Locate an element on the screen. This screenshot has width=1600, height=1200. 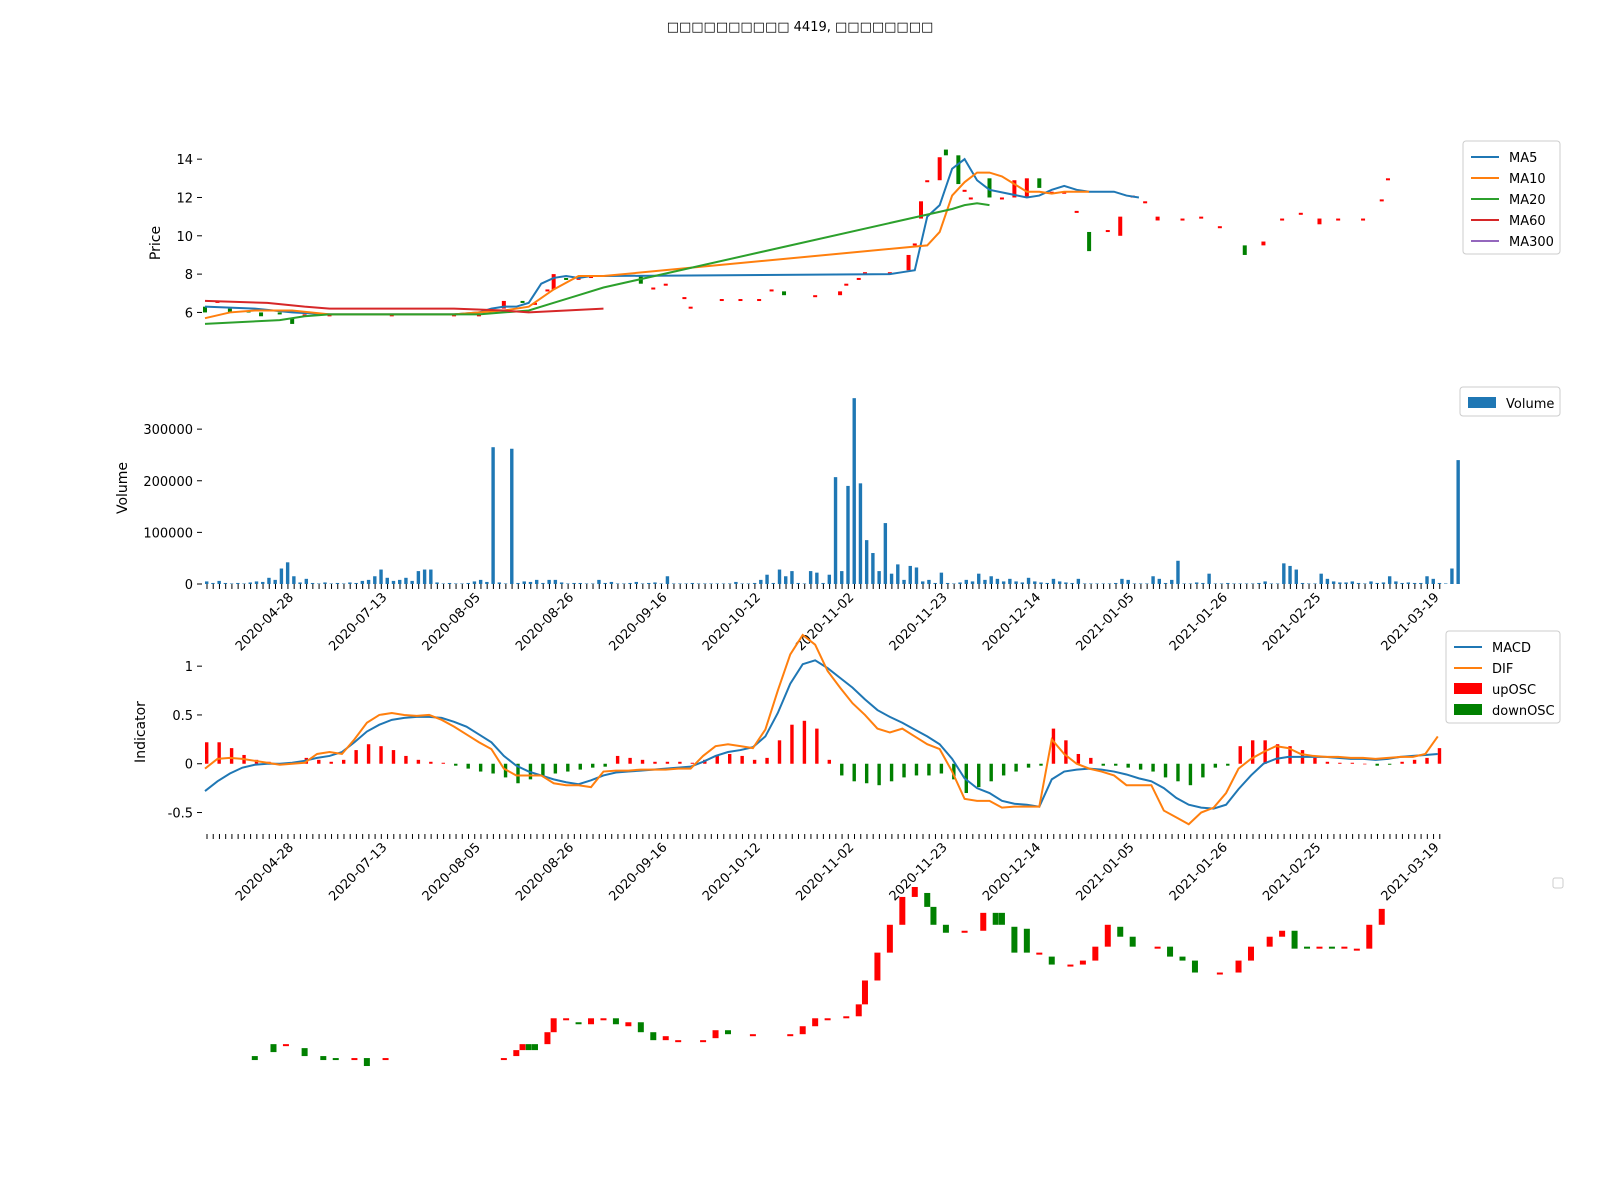
x-tick-label: 2020-12-14 is located at coordinates (1012, 872).